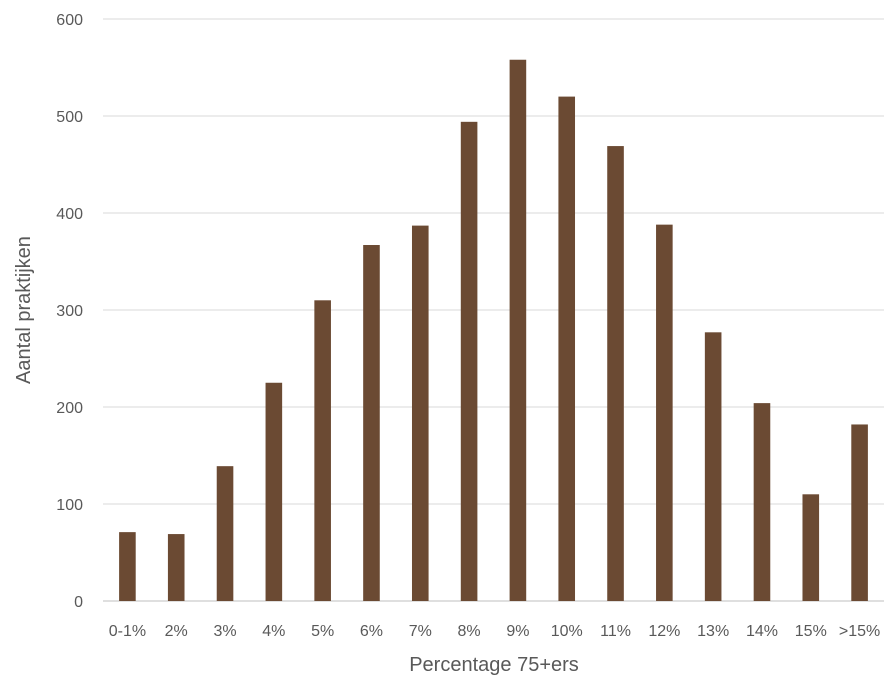 This screenshot has width=886, height=677. What do you see at coordinates (517, 631) in the screenshot?
I see `x-tick-label: 9%` at bounding box center [517, 631].